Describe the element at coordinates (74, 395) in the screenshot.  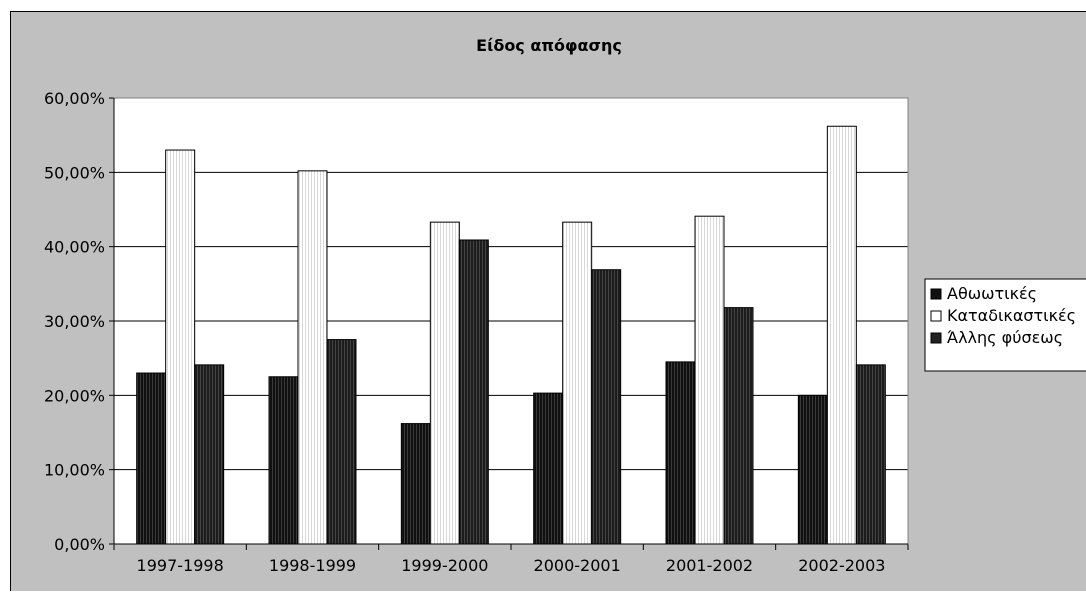
I see `y-tick-label: 20,00%` at that location.